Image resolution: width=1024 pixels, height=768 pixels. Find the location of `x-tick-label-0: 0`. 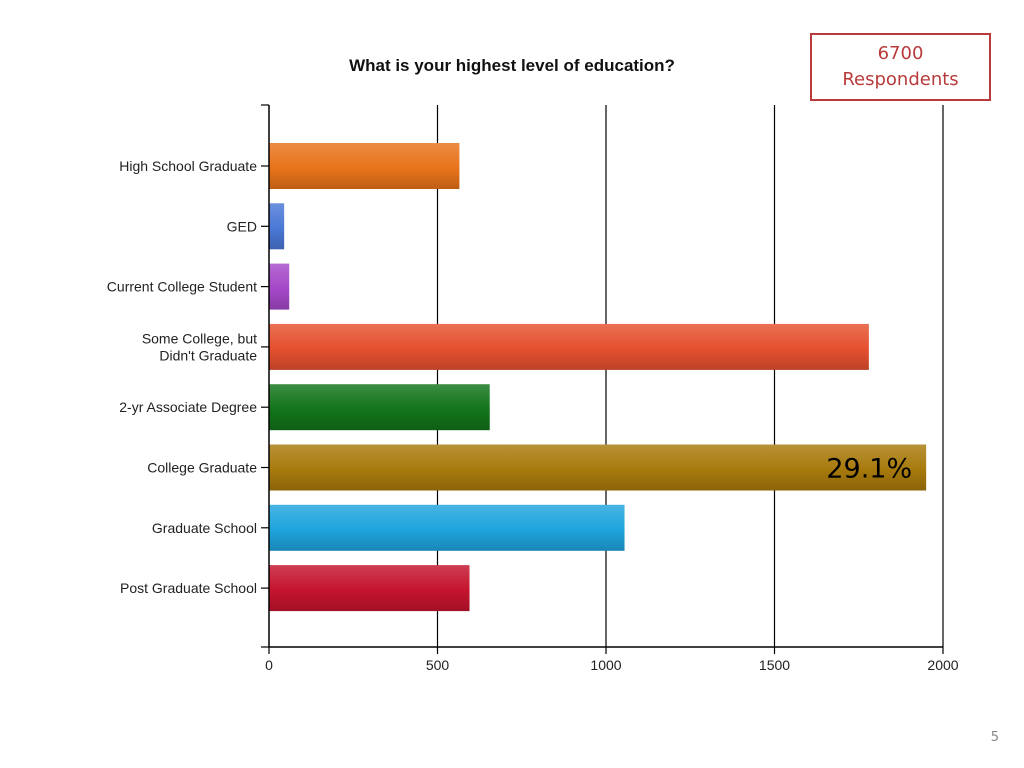

x-tick-label-0: 0 is located at coordinates (269, 665).